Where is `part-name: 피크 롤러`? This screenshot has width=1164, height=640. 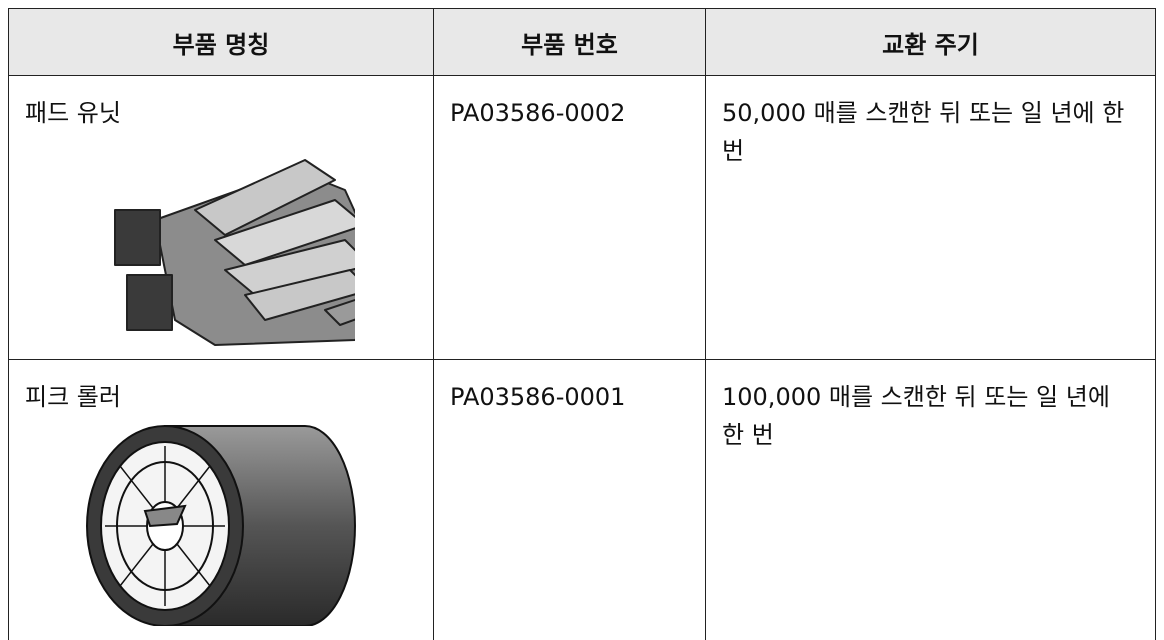
part-name: 피크 롤러 is located at coordinates (221, 397).